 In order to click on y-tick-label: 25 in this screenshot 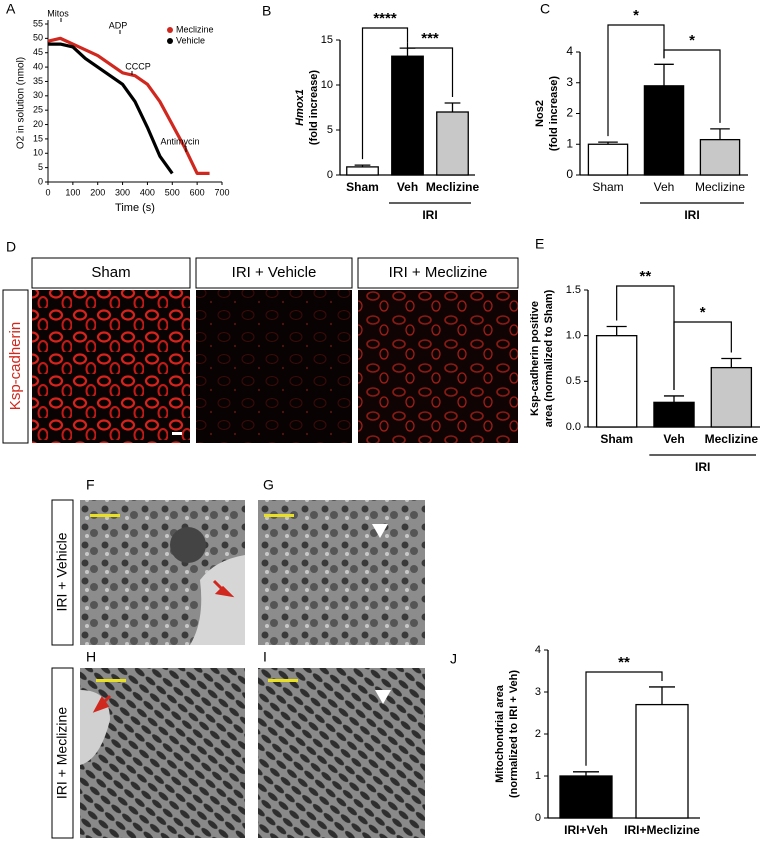, I will do `click(38, 110)`.